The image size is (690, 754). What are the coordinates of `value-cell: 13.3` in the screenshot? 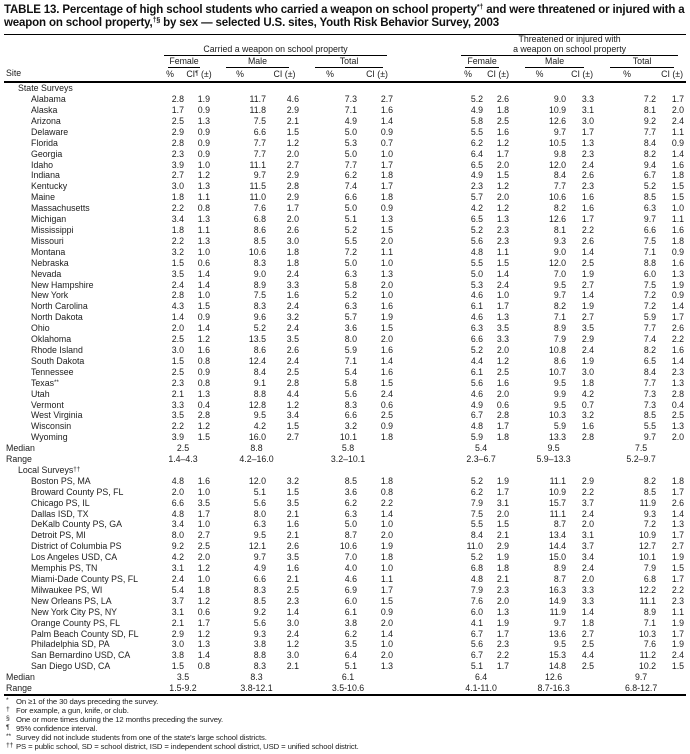 It's located at (557, 437).